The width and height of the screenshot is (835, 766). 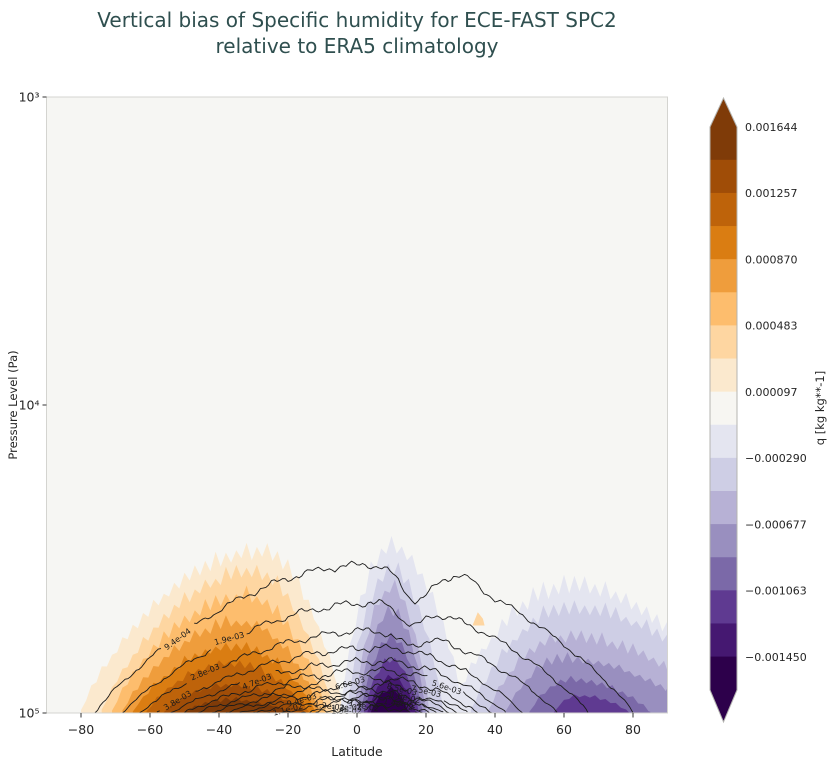 I want to click on y-tick-label: 10⁵, so click(x=29, y=713).